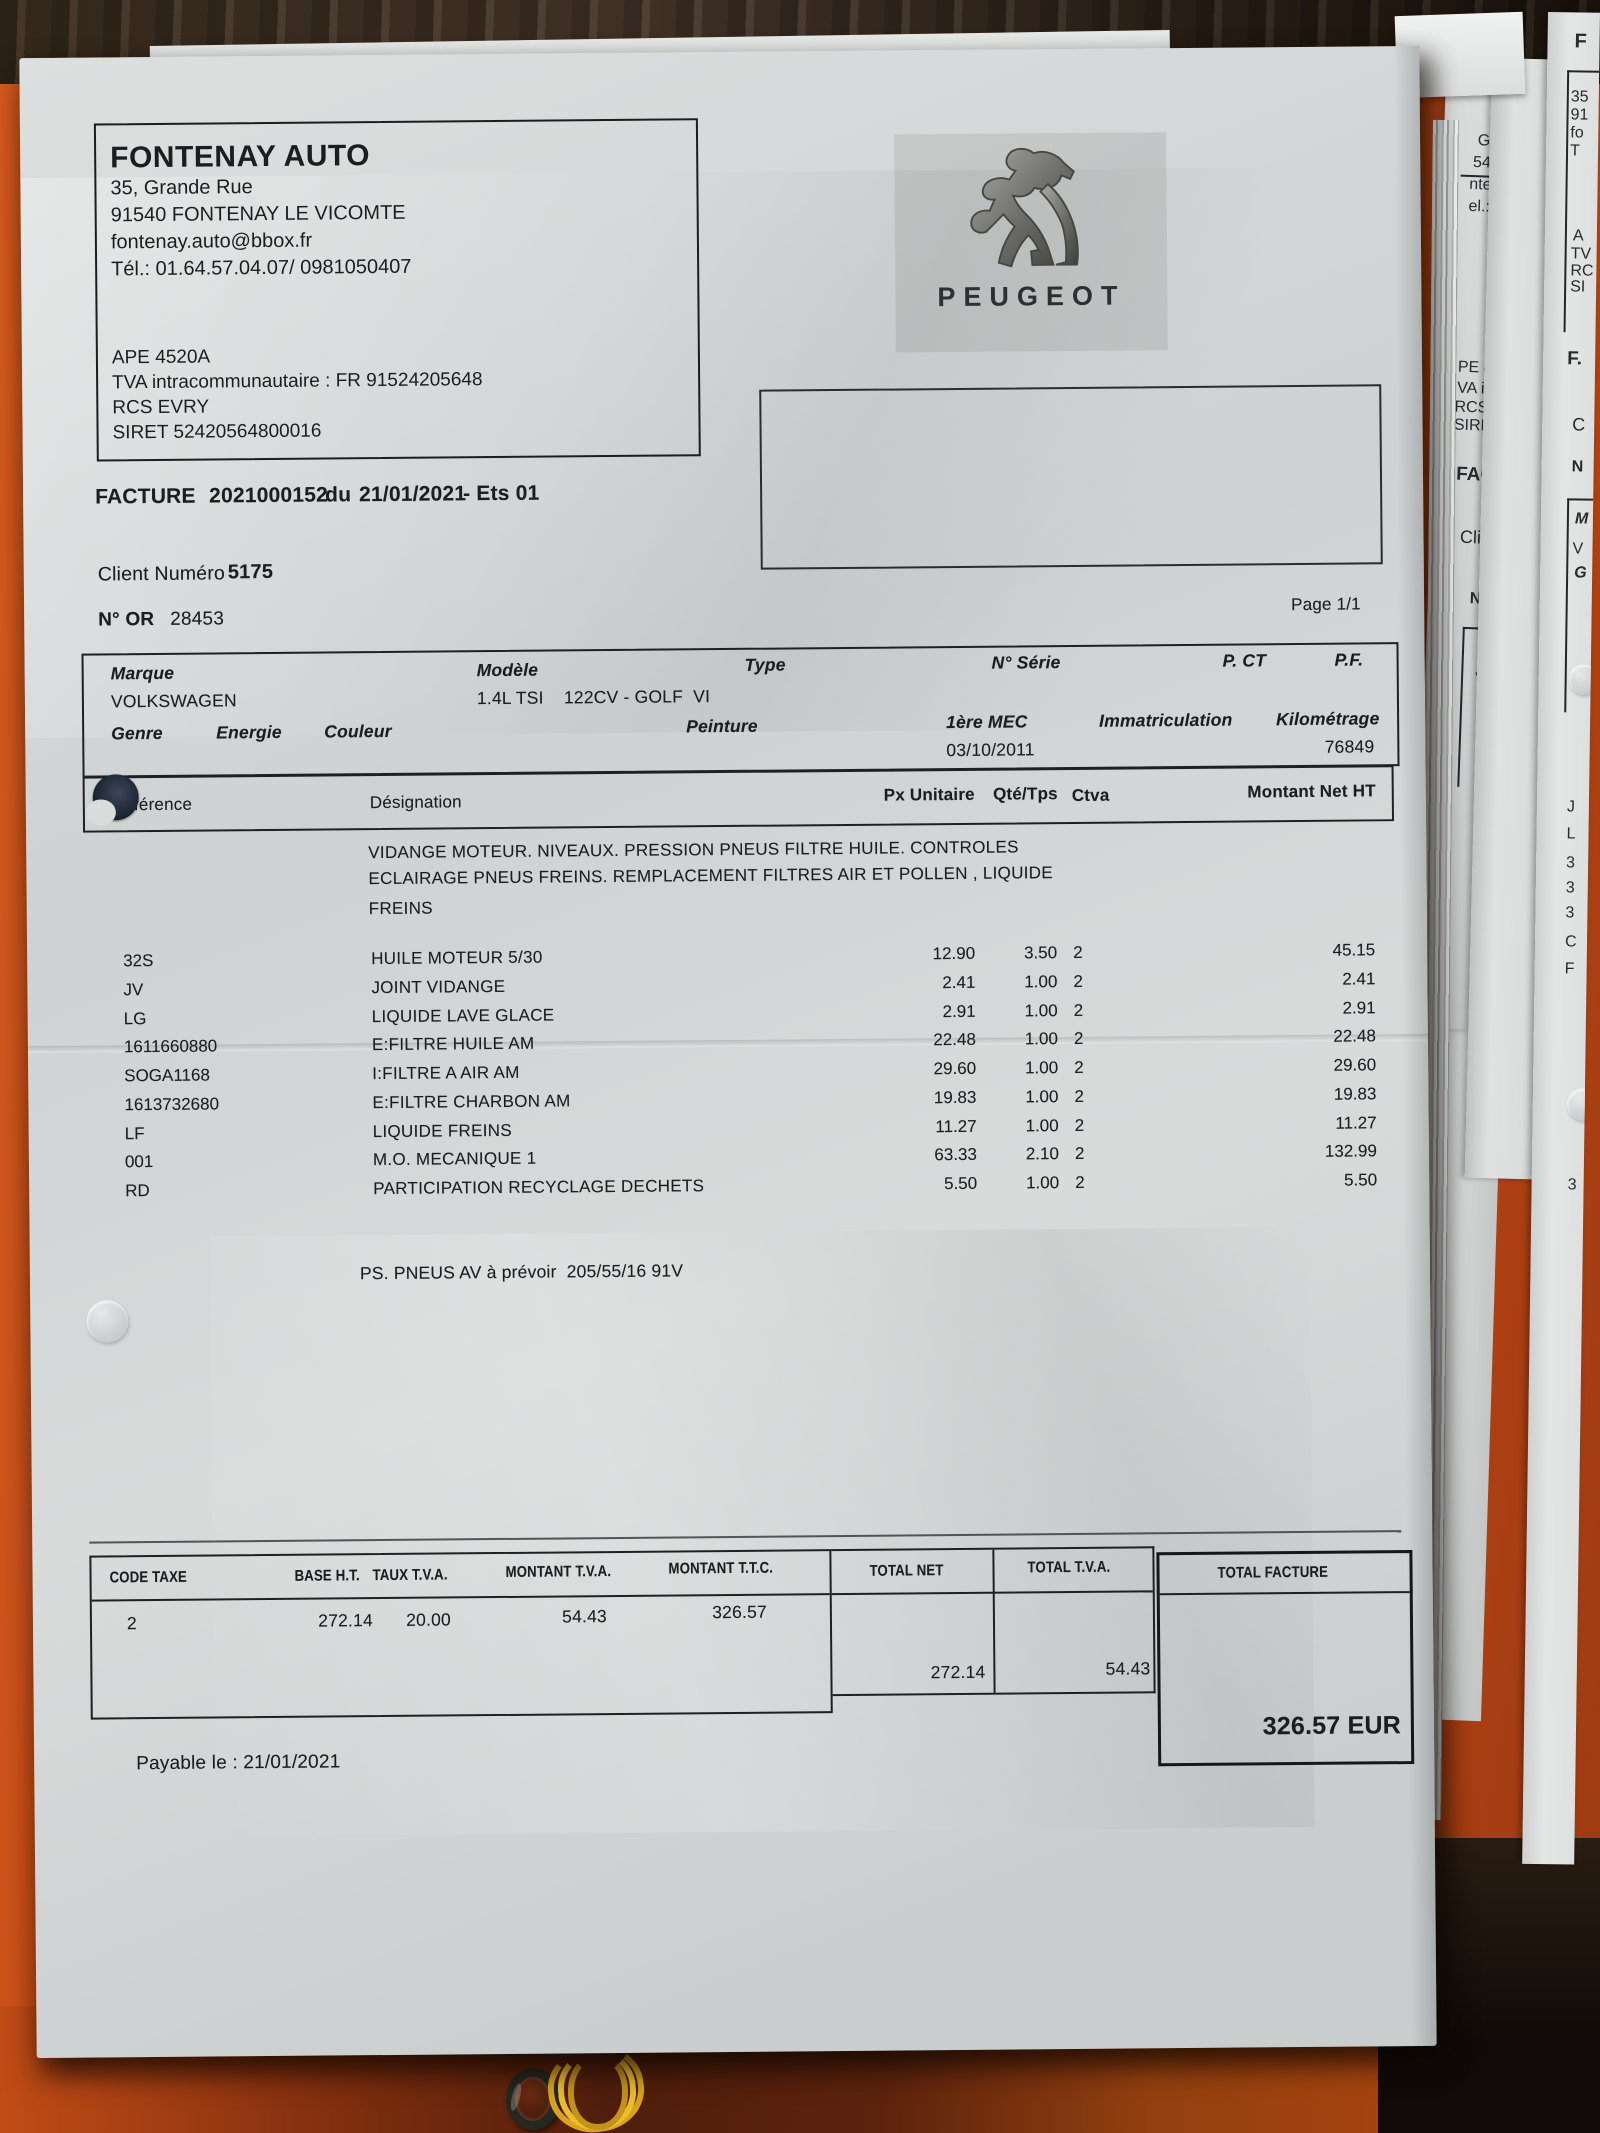  I want to click on paper-fragment-text: M, so click(1581, 519).